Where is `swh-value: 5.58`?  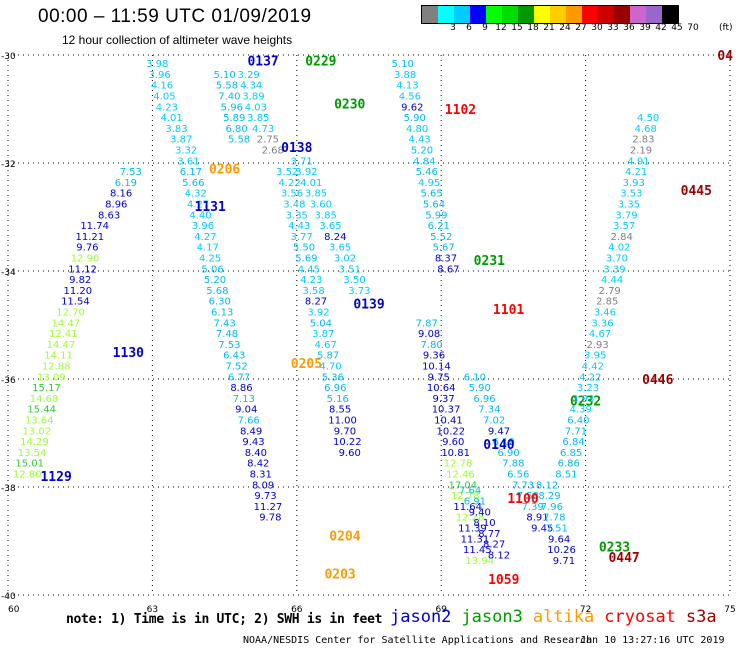 swh-value: 5.58 is located at coordinates (227, 86).